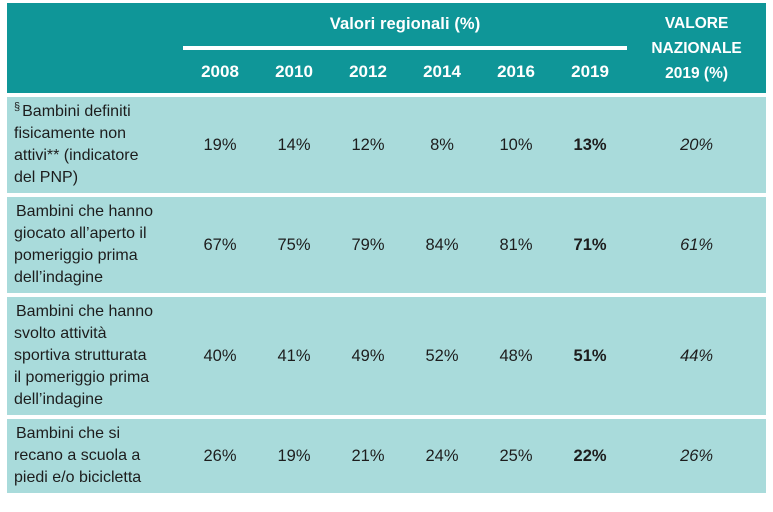  What do you see at coordinates (220, 71) in the screenshot?
I see `year-header: 2008` at bounding box center [220, 71].